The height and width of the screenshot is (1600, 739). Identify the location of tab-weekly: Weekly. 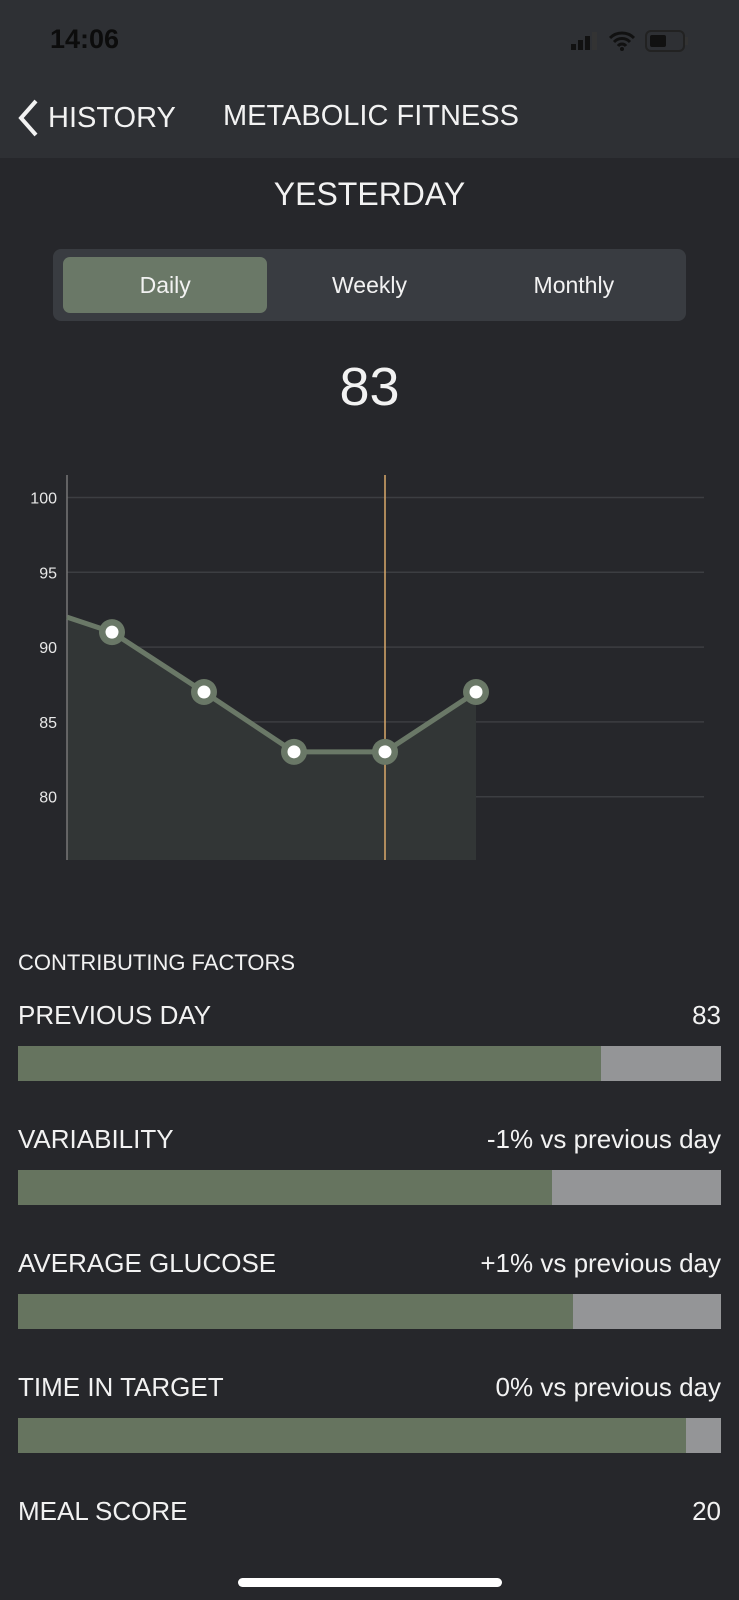
(369, 284).